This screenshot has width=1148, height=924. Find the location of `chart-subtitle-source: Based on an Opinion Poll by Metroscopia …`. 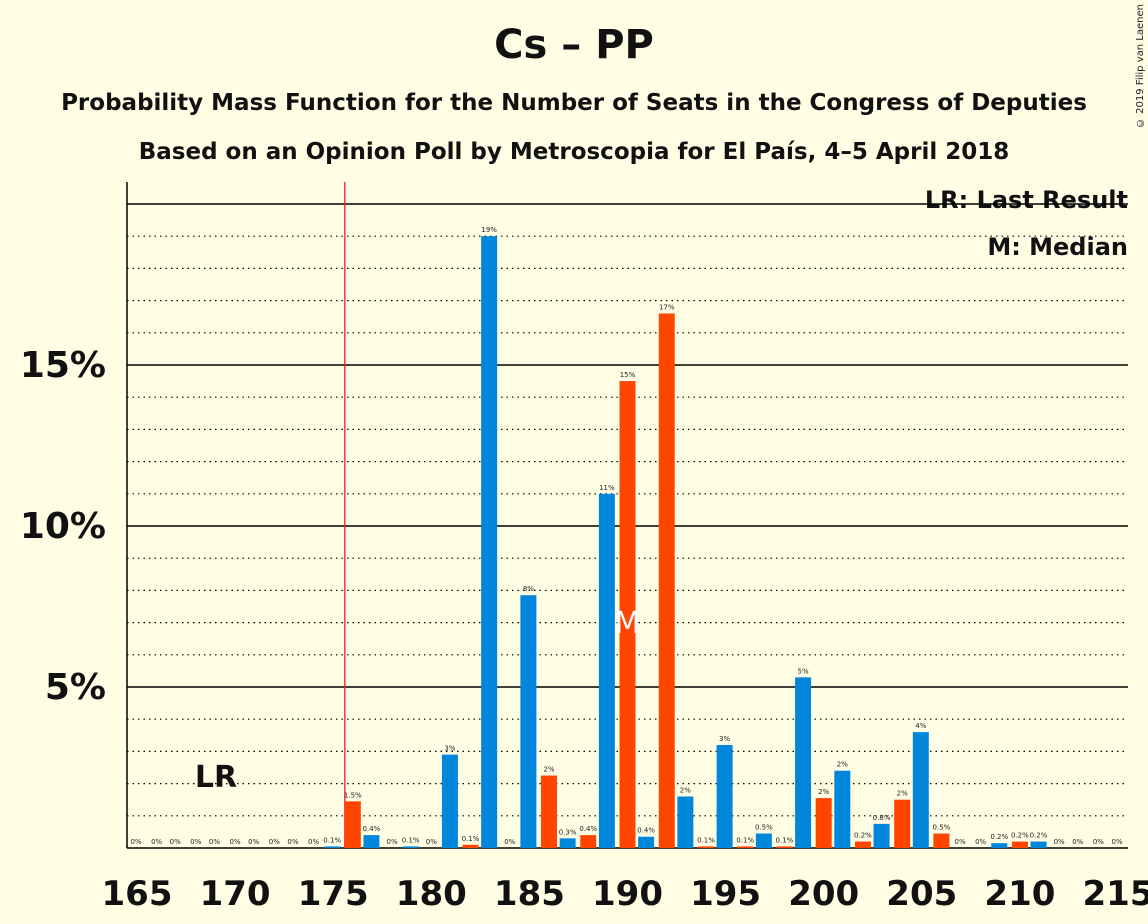

chart-subtitle-source: Based on an Opinion Poll by Metroscopia … is located at coordinates (574, 152).